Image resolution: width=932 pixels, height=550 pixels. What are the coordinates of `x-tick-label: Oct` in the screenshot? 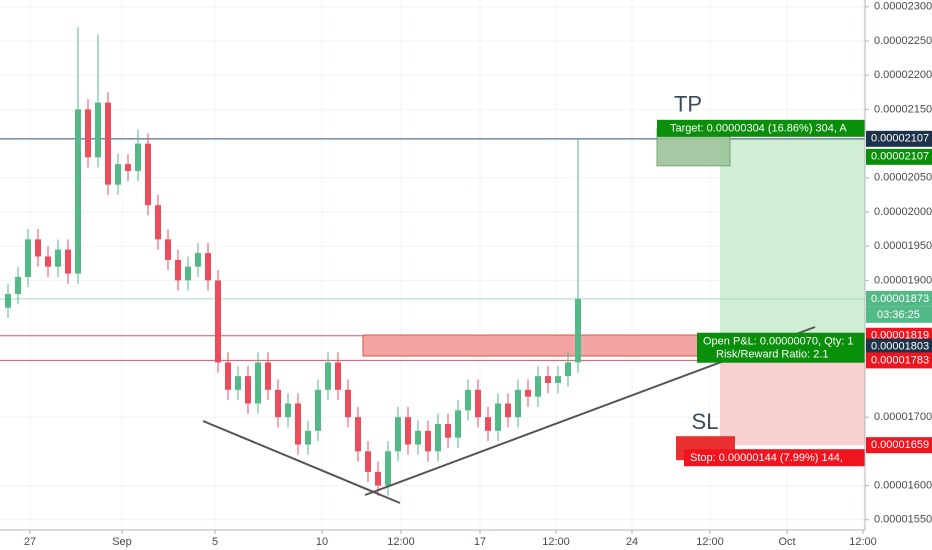 It's located at (786, 542).